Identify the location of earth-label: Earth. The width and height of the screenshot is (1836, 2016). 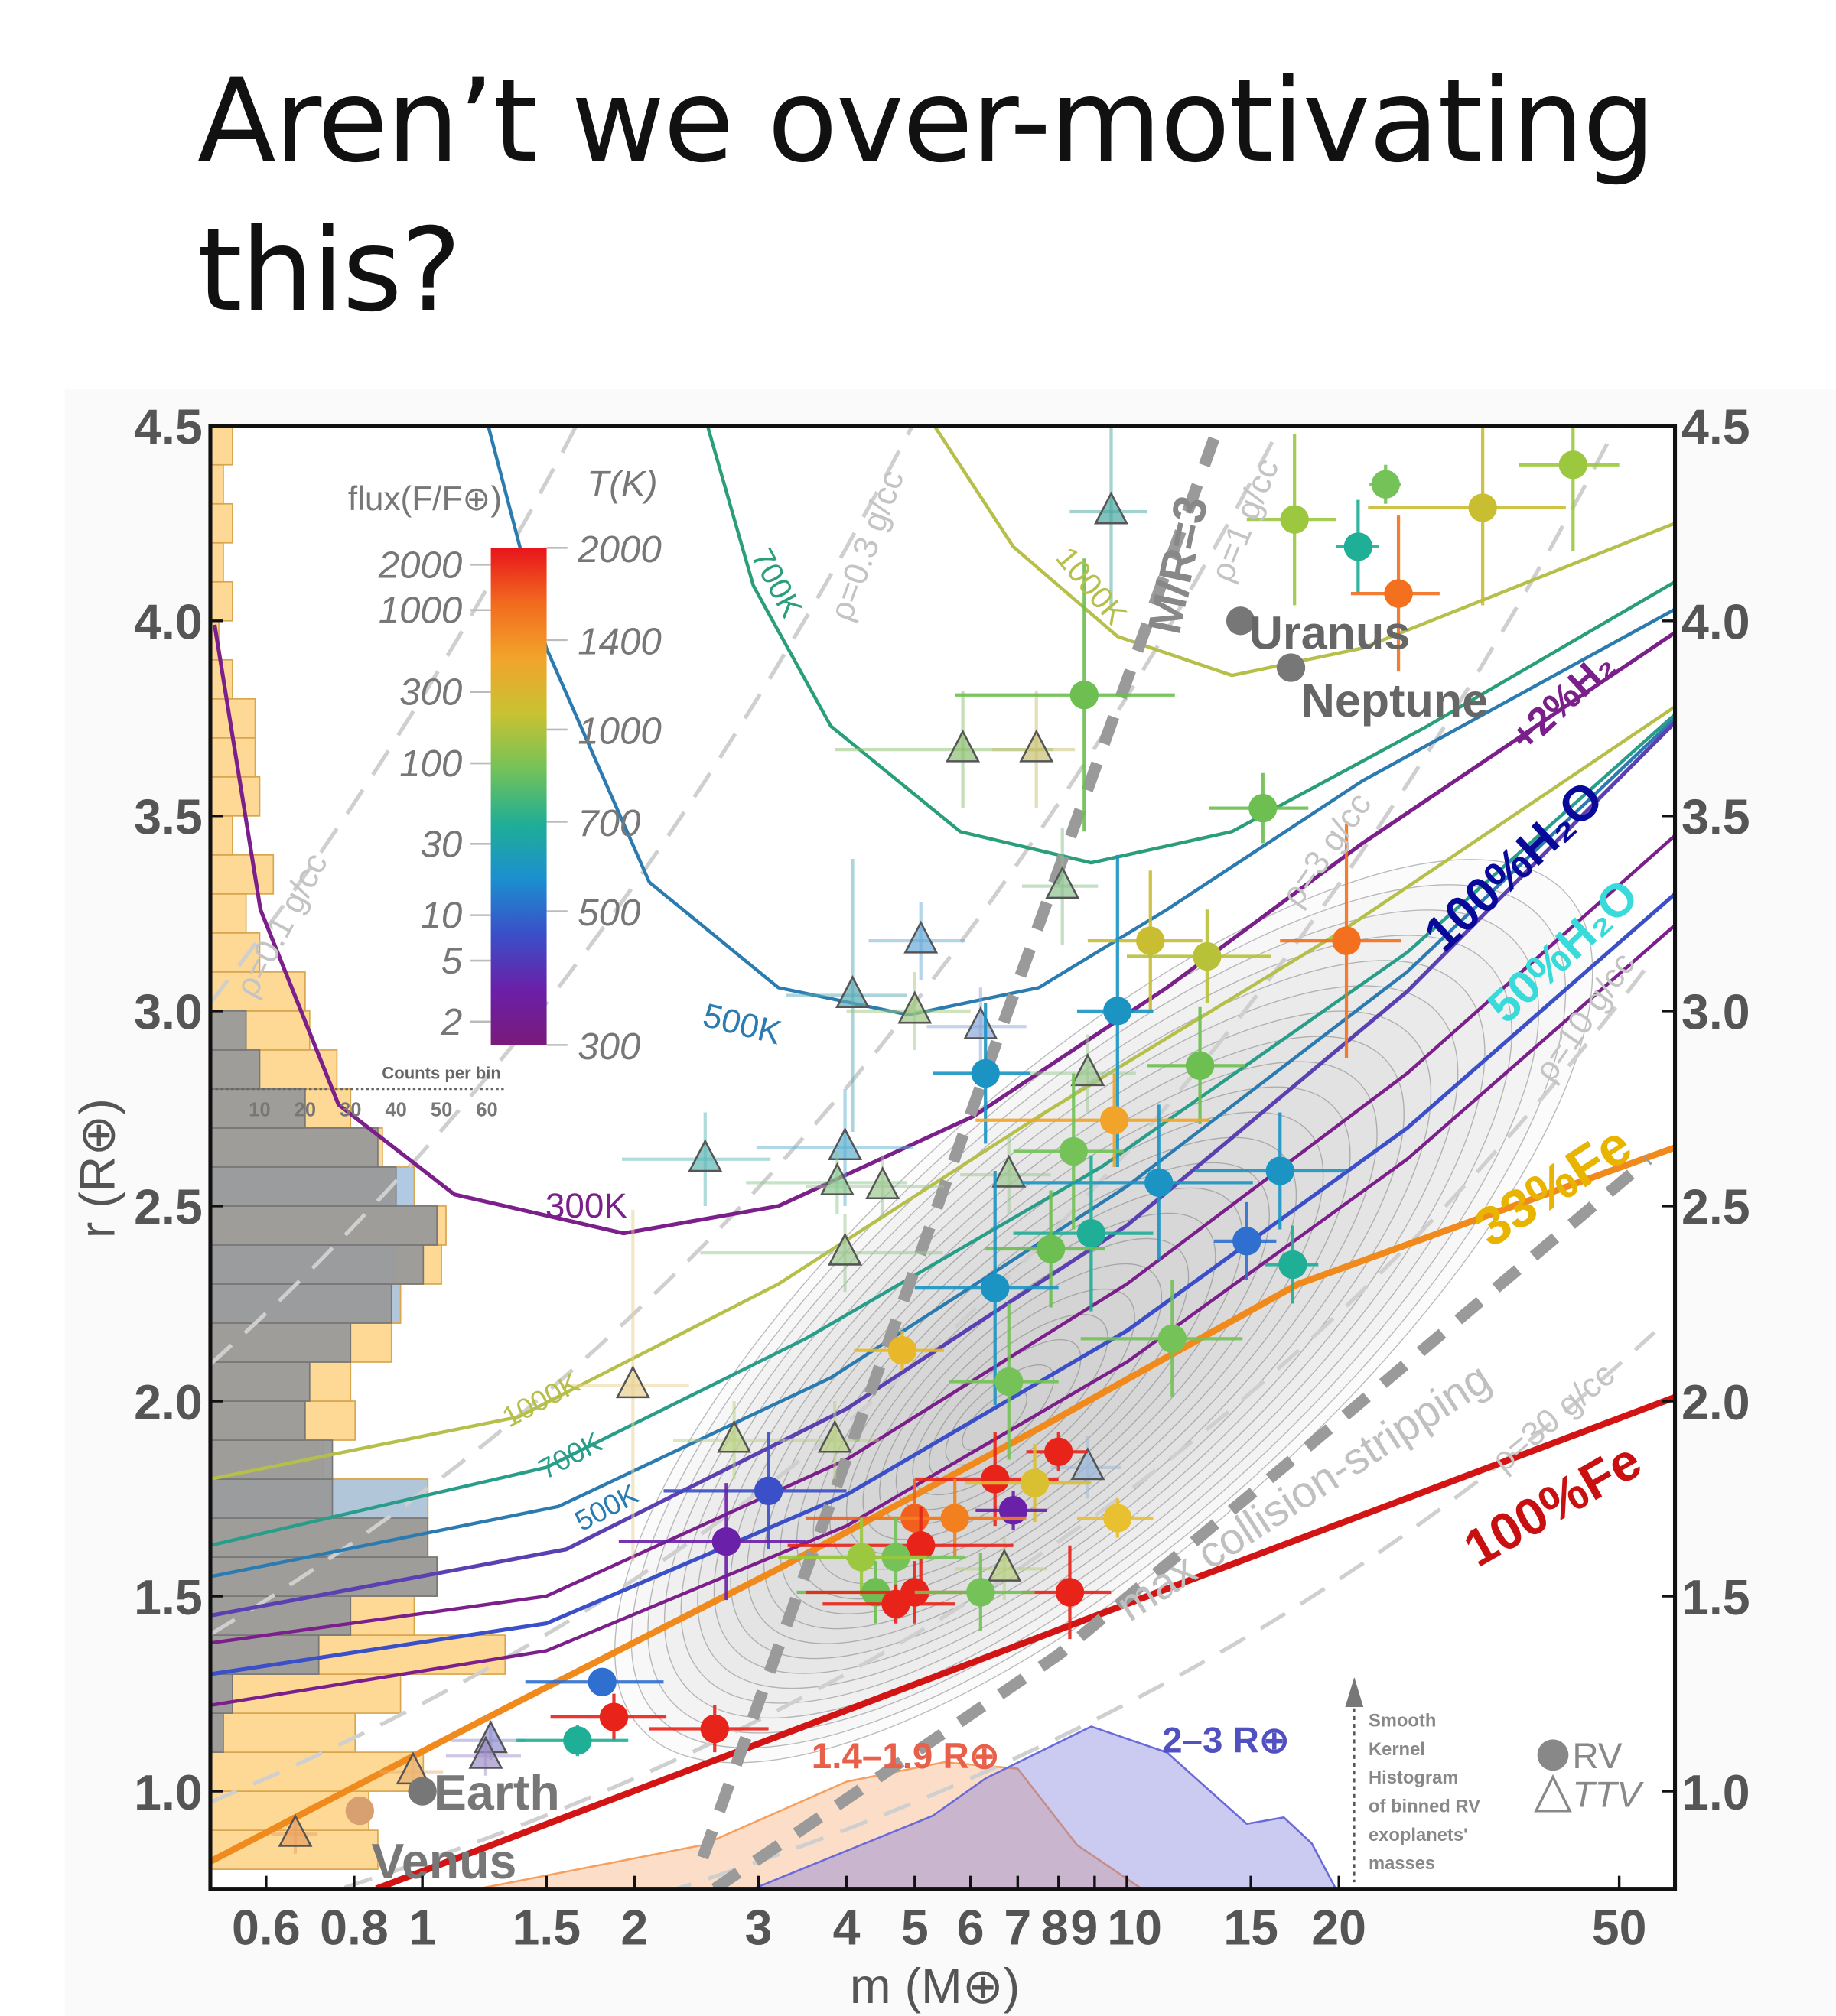
(497, 1793).